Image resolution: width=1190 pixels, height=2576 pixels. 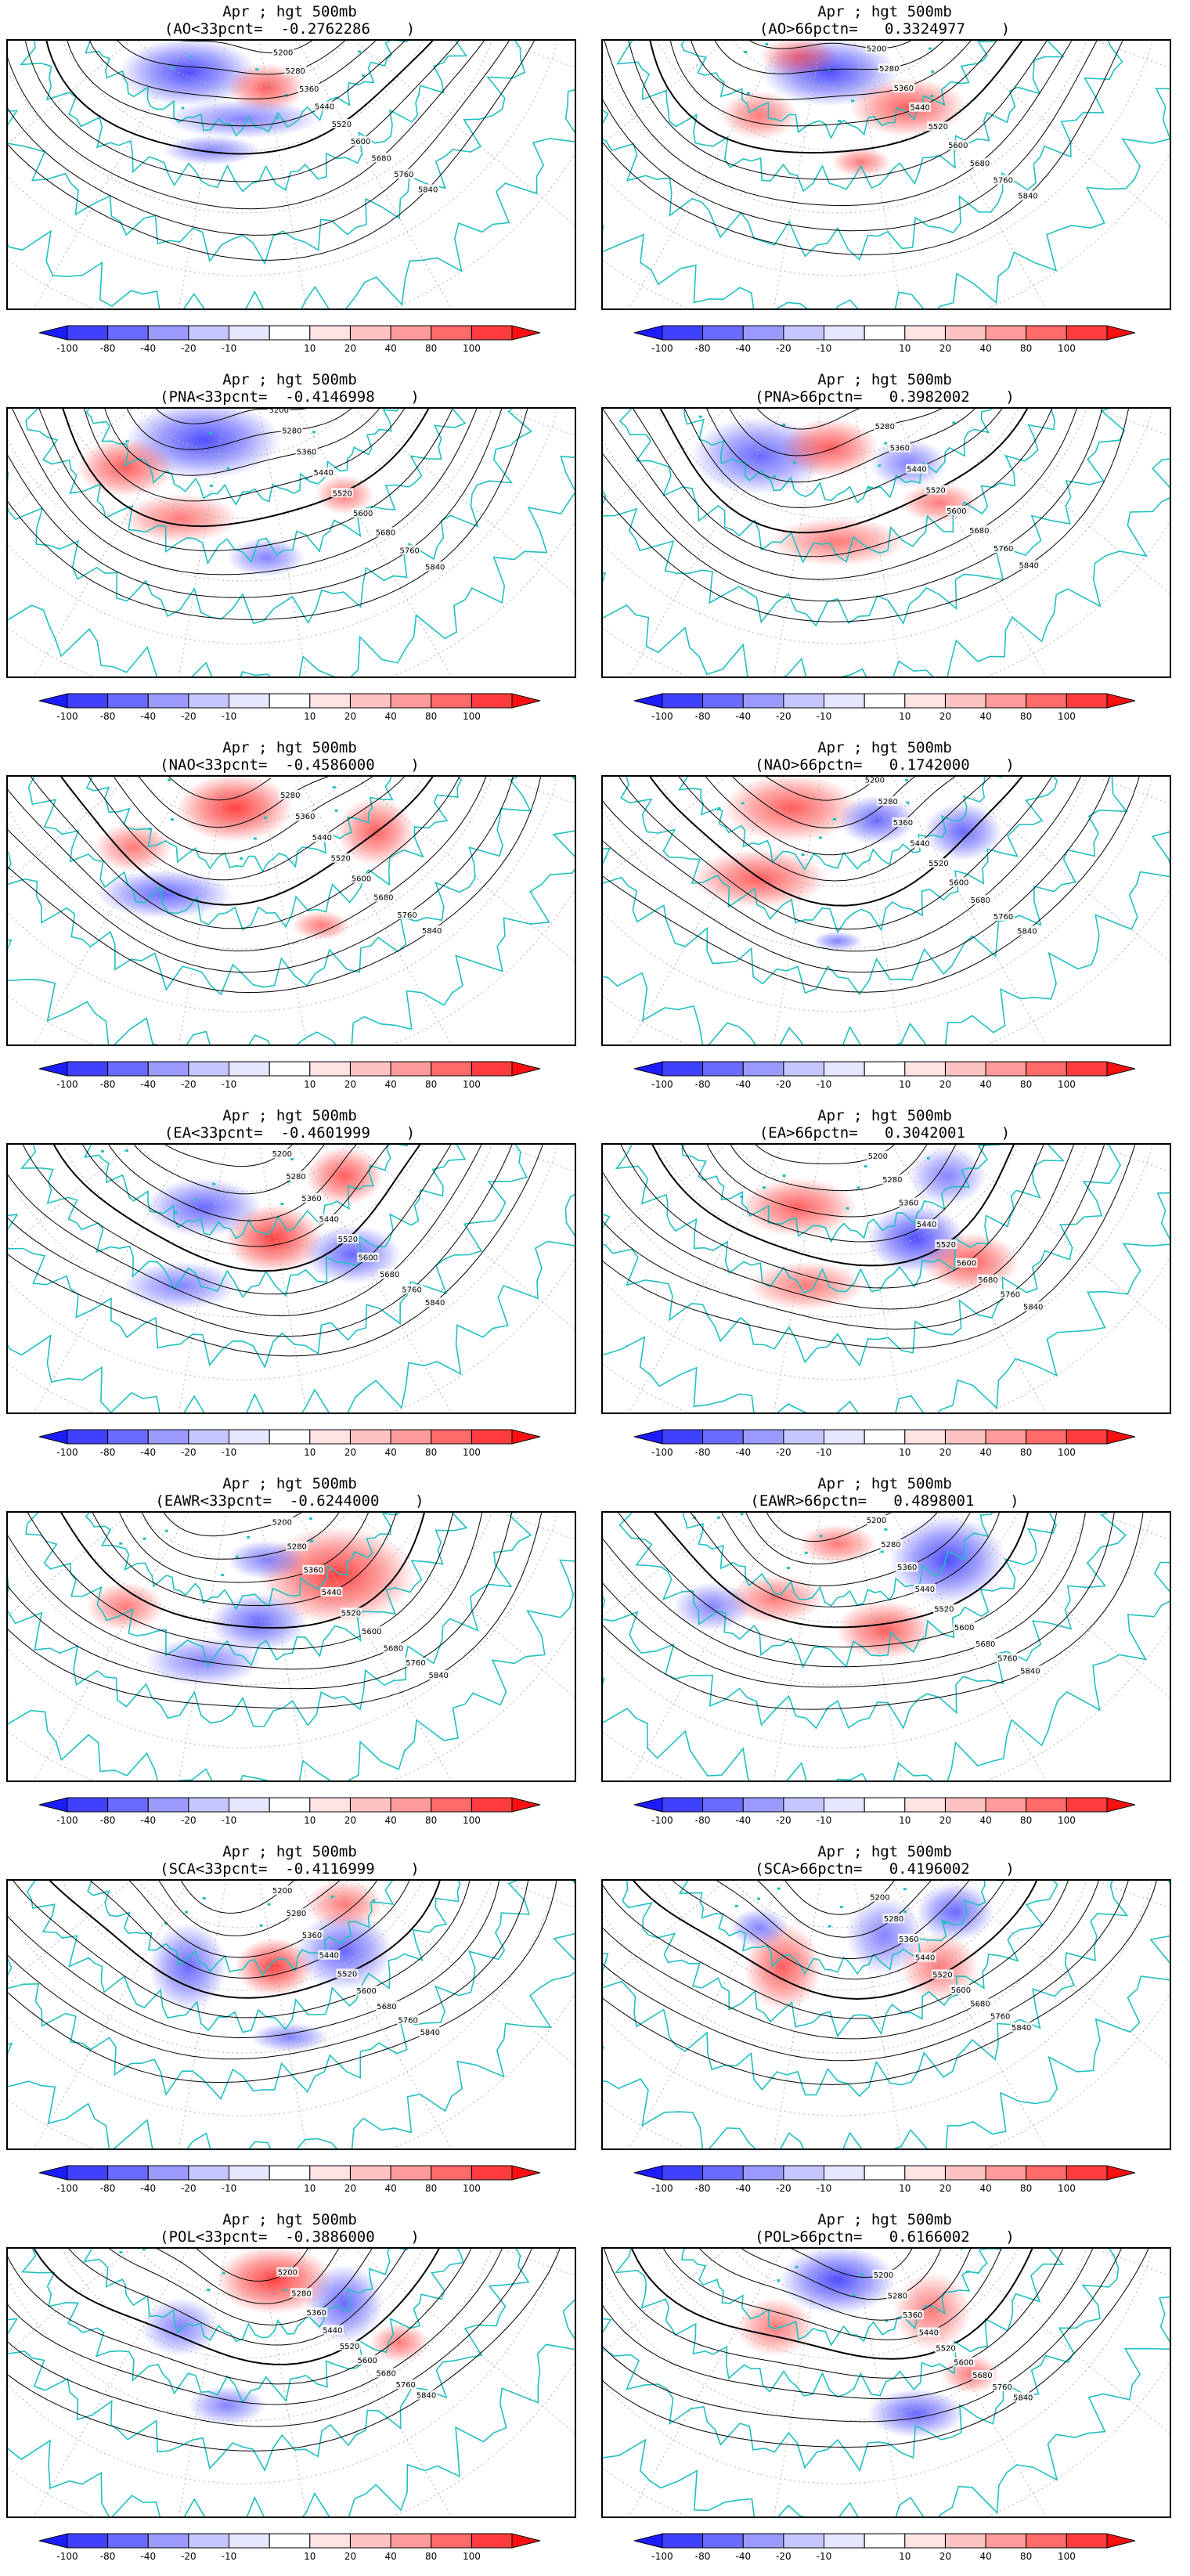 I want to click on contour-label: 5440, so click(x=929, y=2333).